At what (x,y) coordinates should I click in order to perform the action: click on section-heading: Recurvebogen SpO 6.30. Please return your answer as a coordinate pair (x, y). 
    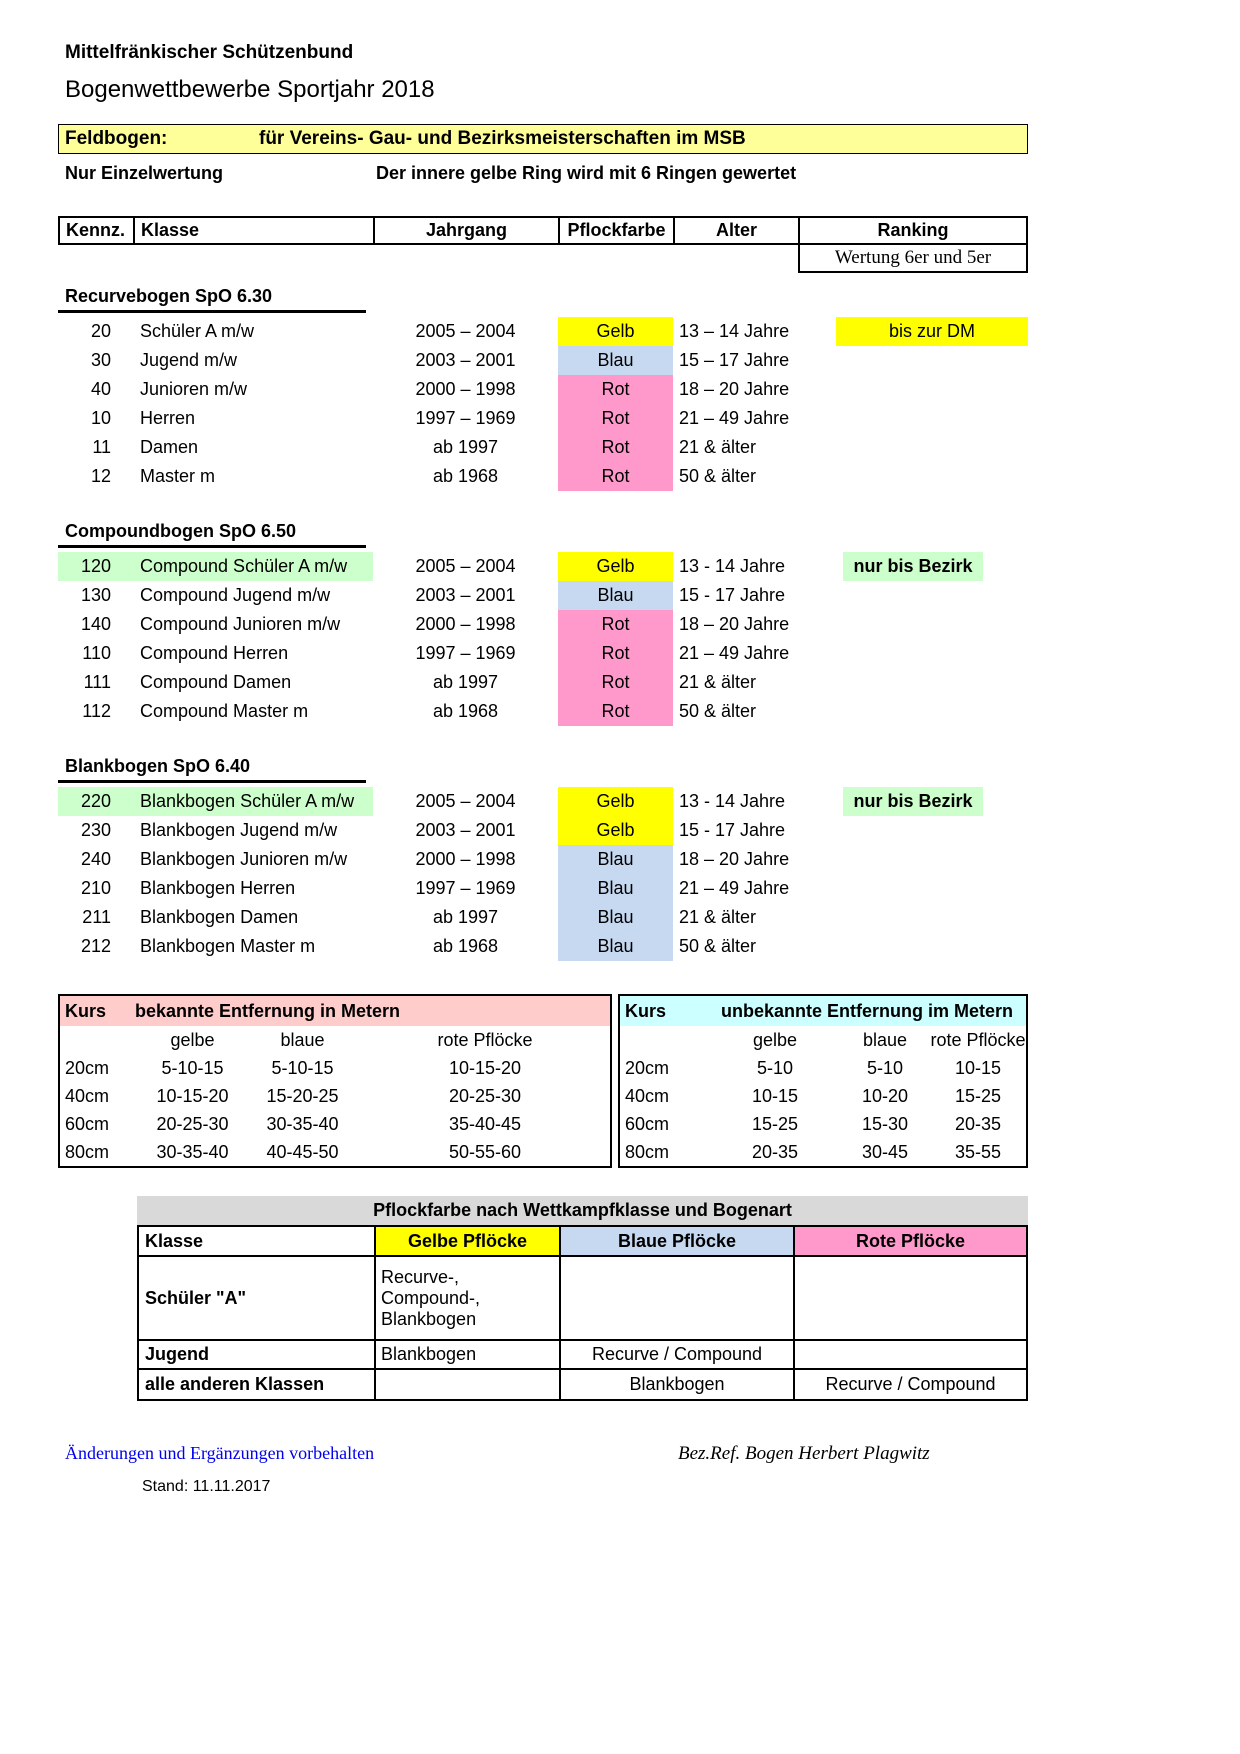
    Looking at the image, I should click on (212, 299).